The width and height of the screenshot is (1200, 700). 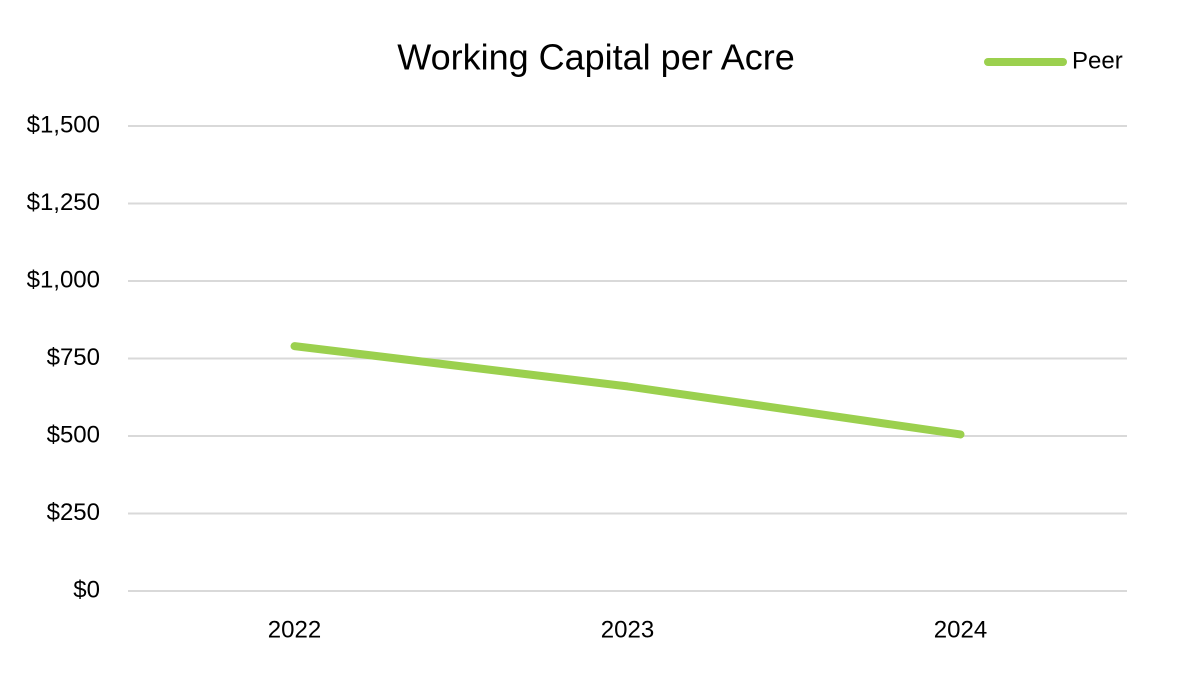 I want to click on x-tick-label: 2024, so click(x=960, y=629).